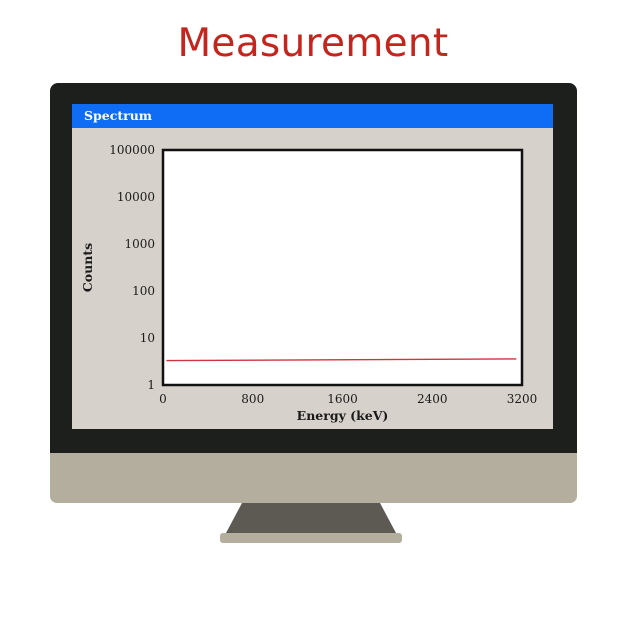 The width and height of the screenshot is (626, 626). What do you see at coordinates (132, 150) in the screenshot?
I see `y-tick-label: 100000` at bounding box center [132, 150].